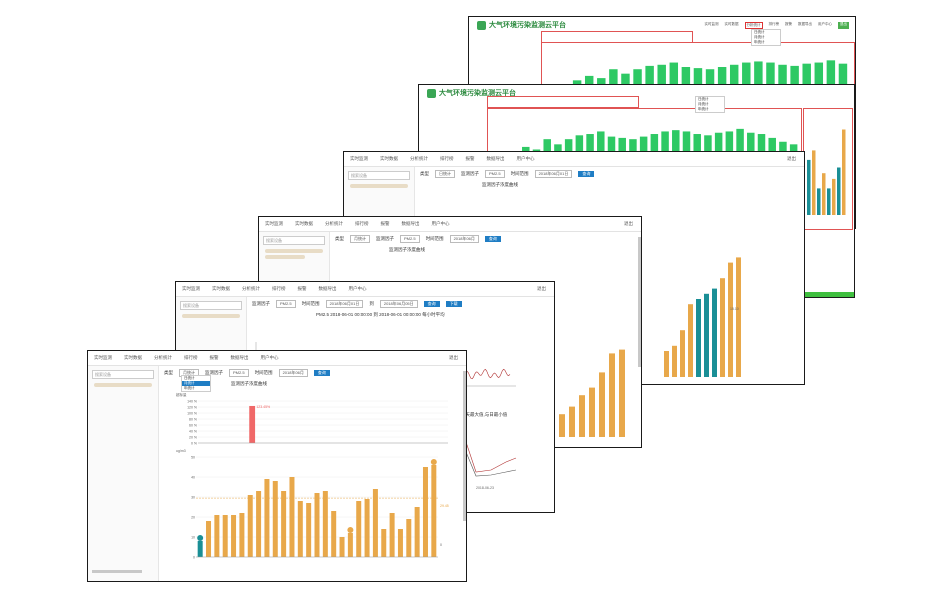 The height and width of the screenshot is (591, 945). What do you see at coordinates (344, 304) in the screenshot?
I see `start-time-input: 2018年06月01日` at bounding box center [344, 304].